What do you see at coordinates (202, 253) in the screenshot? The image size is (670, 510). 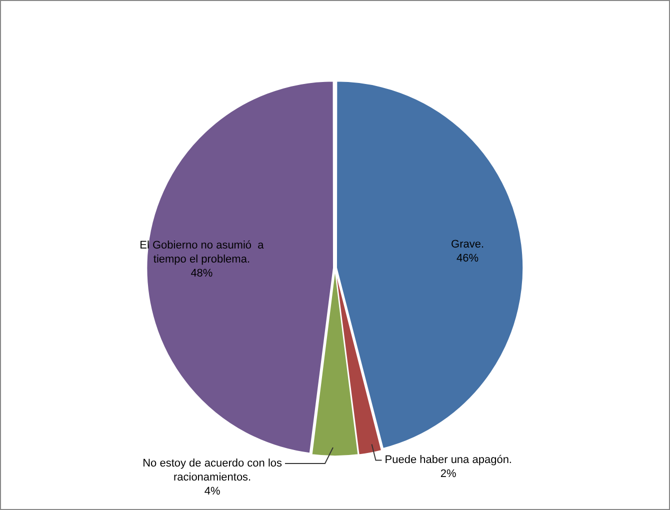 I see `slice-label: El Gobierno no asumió a tiempo el problema.` at bounding box center [202, 253].